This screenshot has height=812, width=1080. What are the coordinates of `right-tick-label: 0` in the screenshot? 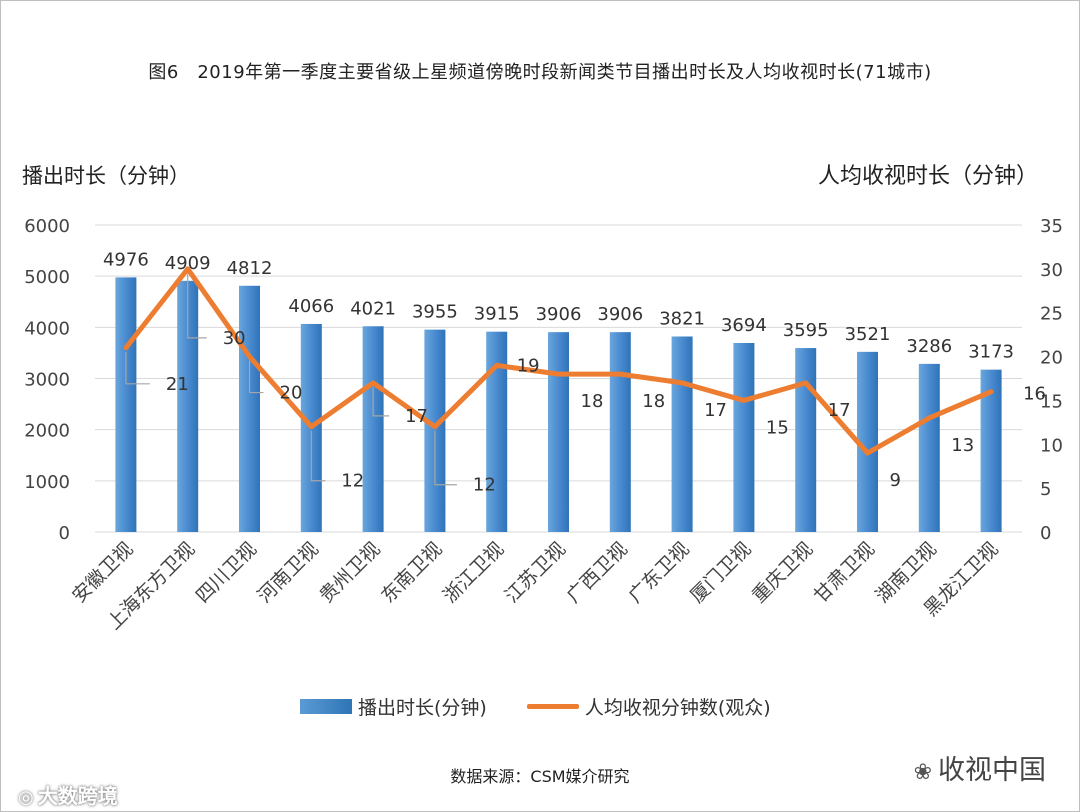 It's located at (1045, 533).